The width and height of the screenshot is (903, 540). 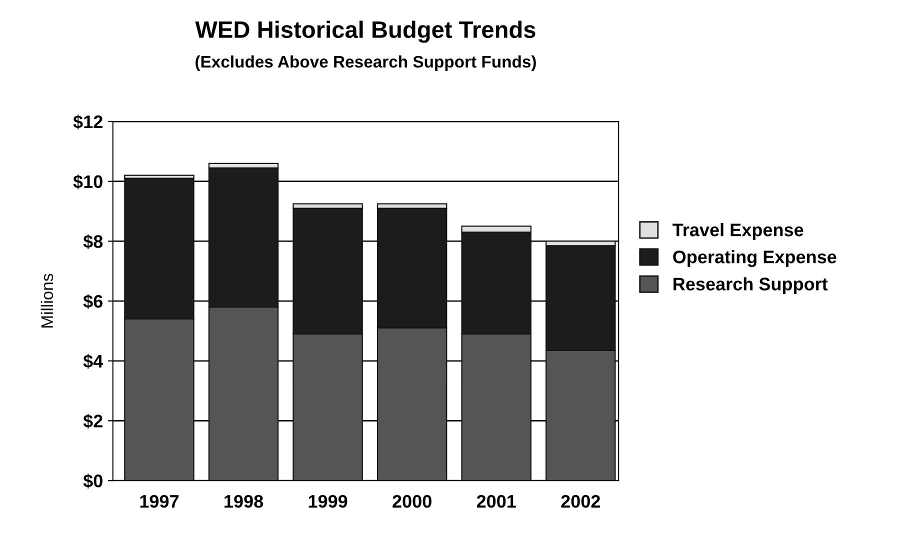 What do you see at coordinates (93, 361) in the screenshot?
I see `y-tick-label: $4` at bounding box center [93, 361].